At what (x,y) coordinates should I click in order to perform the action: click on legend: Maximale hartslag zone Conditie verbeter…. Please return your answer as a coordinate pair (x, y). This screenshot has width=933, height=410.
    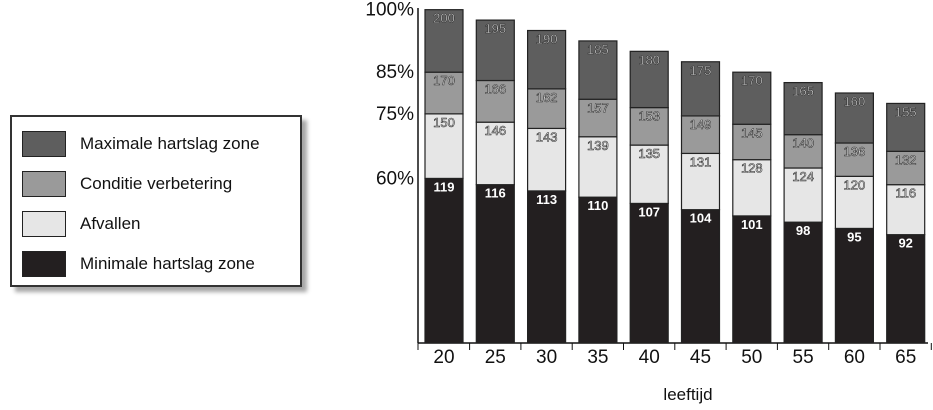
    Looking at the image, I should click on (156, 201).